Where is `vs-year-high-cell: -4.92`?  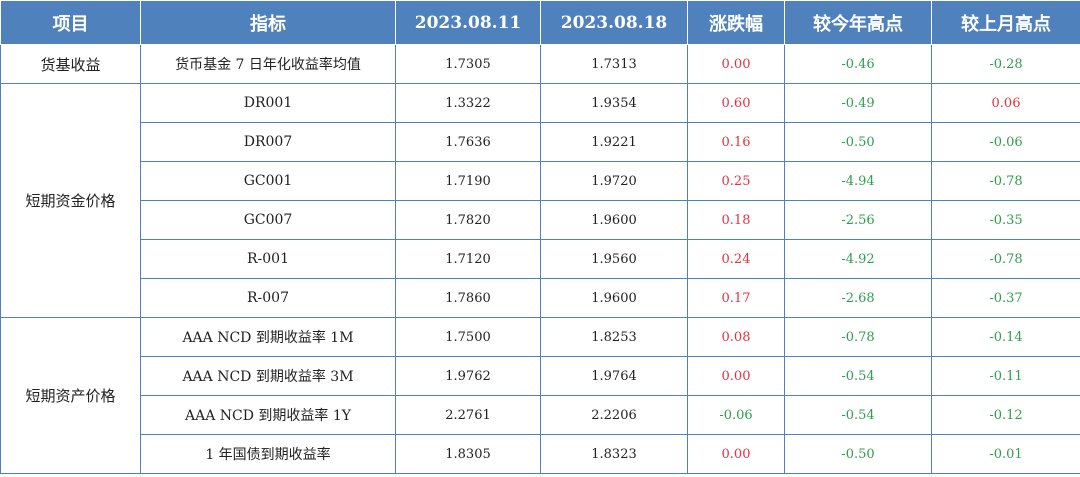 vs-year-high-cell: -4.92 is located at coordinates (858, 259).